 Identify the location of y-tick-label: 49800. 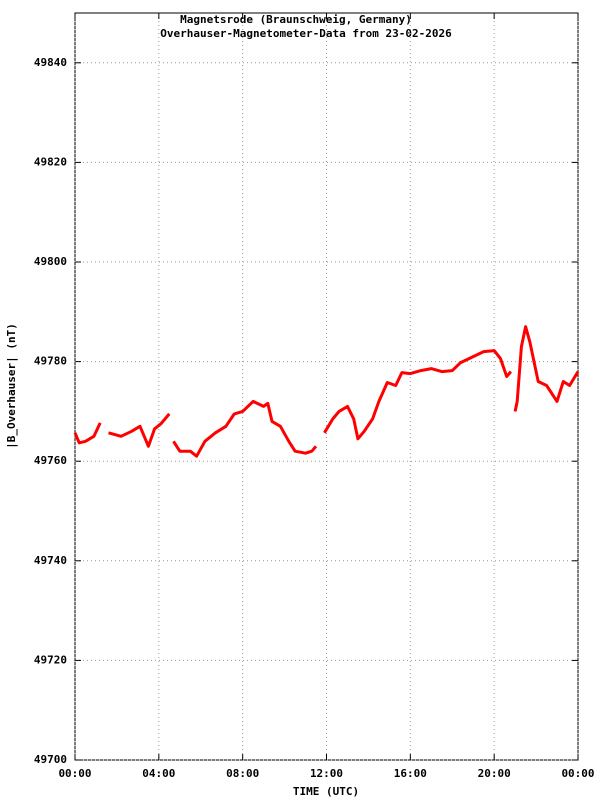
(50, 261).